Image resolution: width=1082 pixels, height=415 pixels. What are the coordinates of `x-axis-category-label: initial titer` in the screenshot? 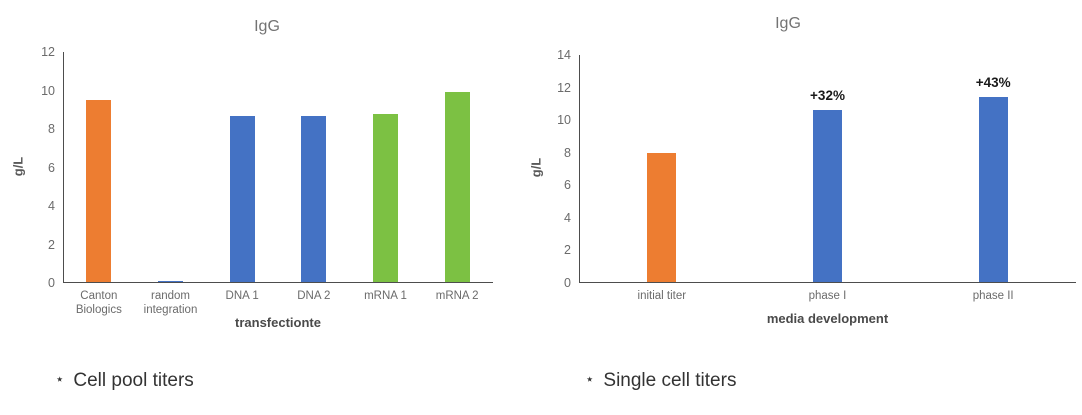 It's located at (662, 296).